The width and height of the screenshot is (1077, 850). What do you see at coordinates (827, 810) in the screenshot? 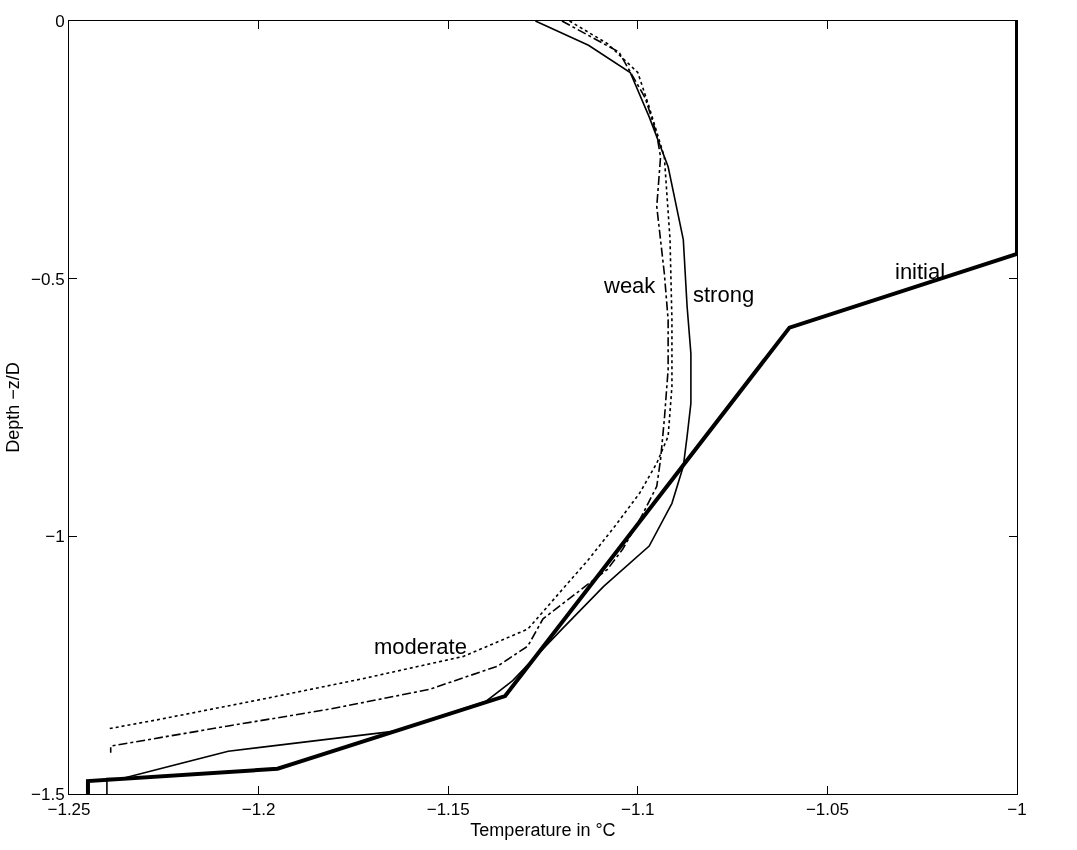
I see `x-tick-label: −1.05` at bounding box center [827, 810].